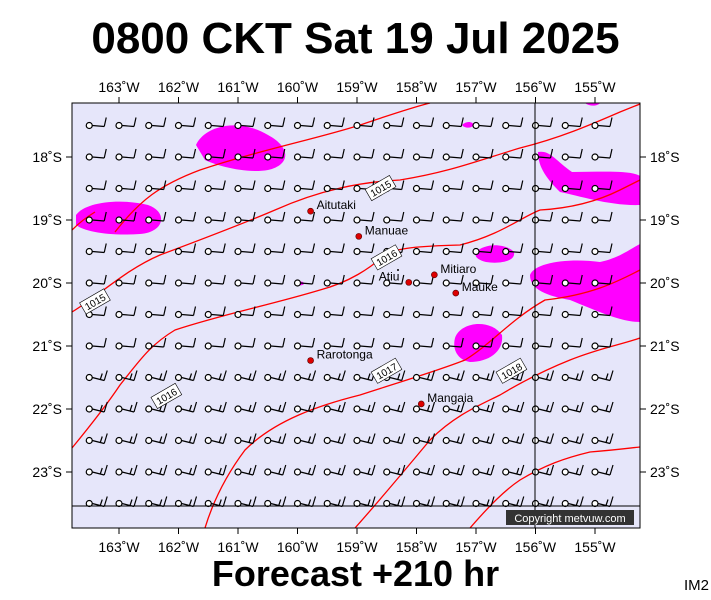  Describe the element at coordinates (417, 87) in the screenshot. I see `lon-label-top: 158˚W` at that location.